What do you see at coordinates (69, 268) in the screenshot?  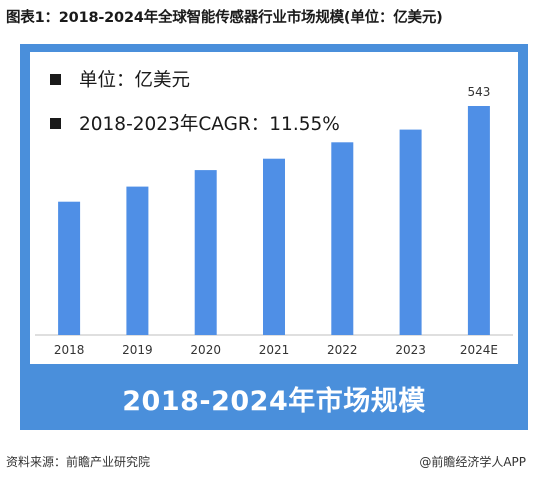 I see `bar-2018` at bounding box center [69, 268].